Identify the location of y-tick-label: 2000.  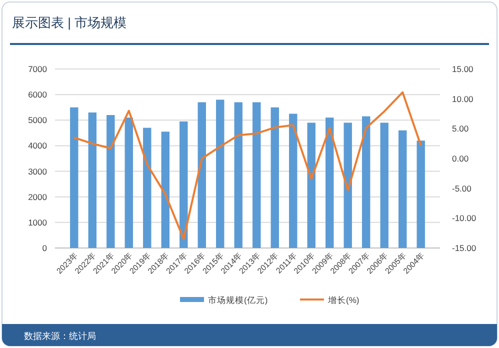
(38, 197).